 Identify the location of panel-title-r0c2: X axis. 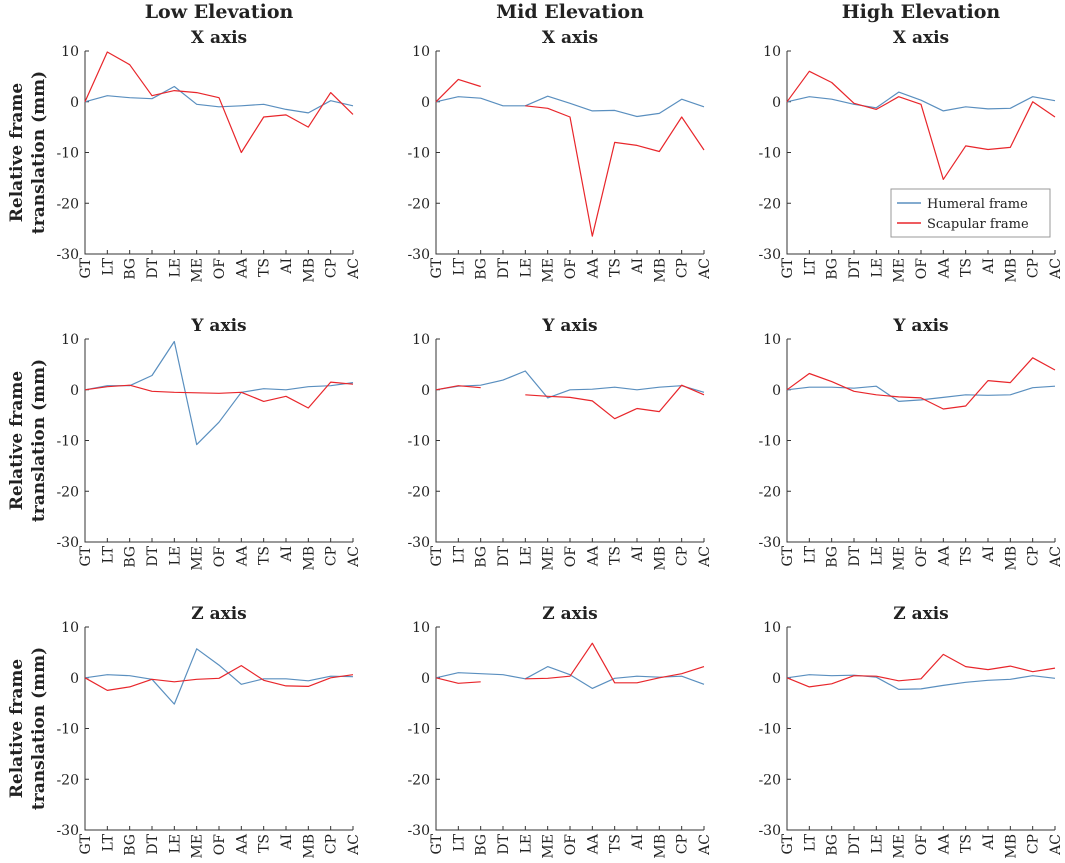
(921, 38).